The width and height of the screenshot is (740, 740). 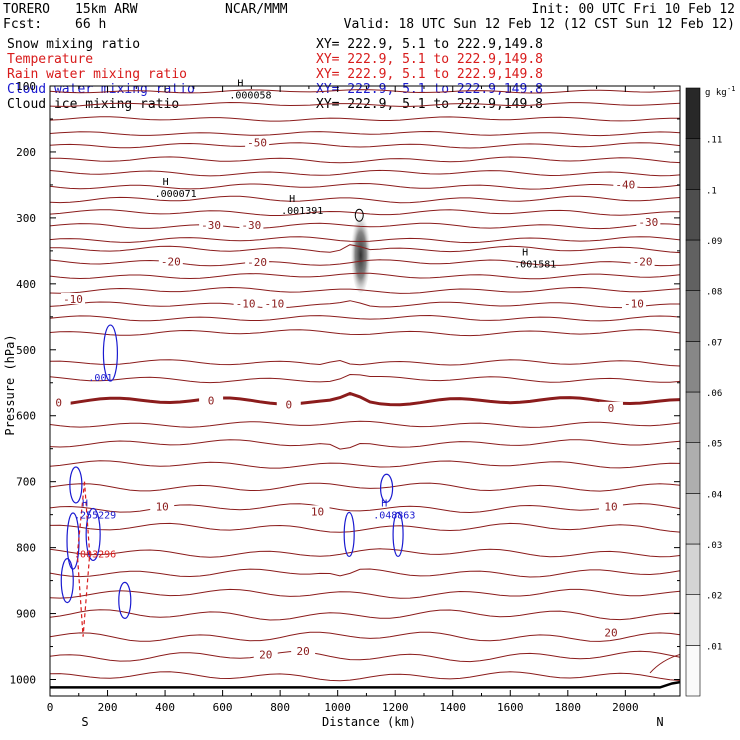 What do you see at coordinates (26, 152) in the screenshot?
I see `y-tick-label: 200` at bounding box center [26, 152].